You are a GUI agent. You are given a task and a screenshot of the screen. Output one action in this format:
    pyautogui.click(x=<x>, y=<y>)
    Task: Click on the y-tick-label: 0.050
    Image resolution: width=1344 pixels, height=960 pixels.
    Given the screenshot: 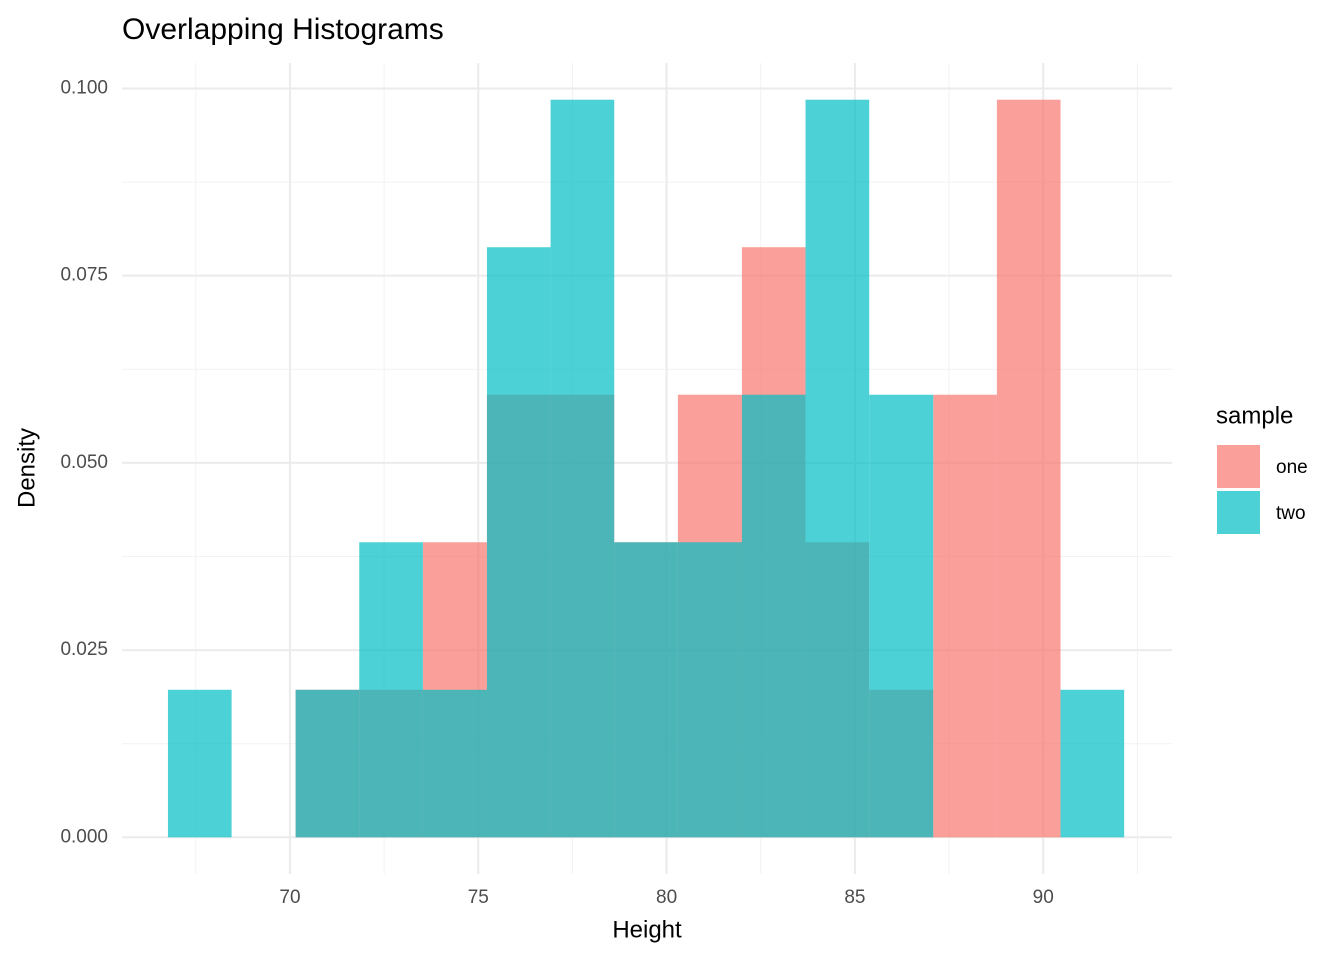 What is the action you would take?
    pyautogui.click(x=84, y=462)
    